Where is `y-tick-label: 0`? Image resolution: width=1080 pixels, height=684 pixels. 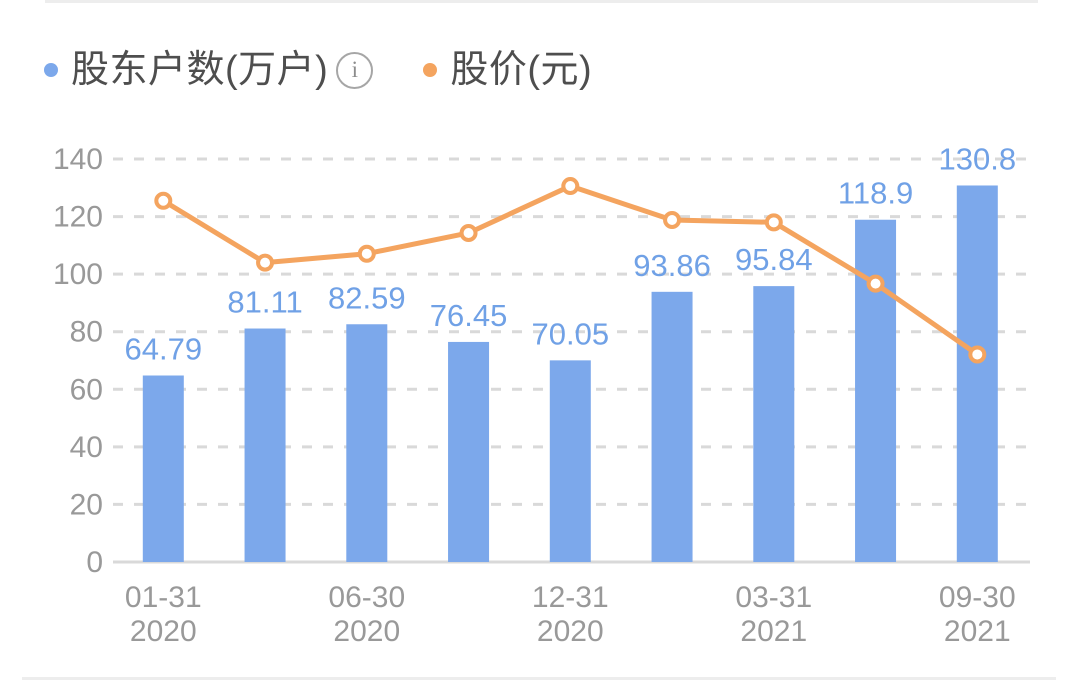 y-tick-label: 0 is located at coordinates (94, 562).